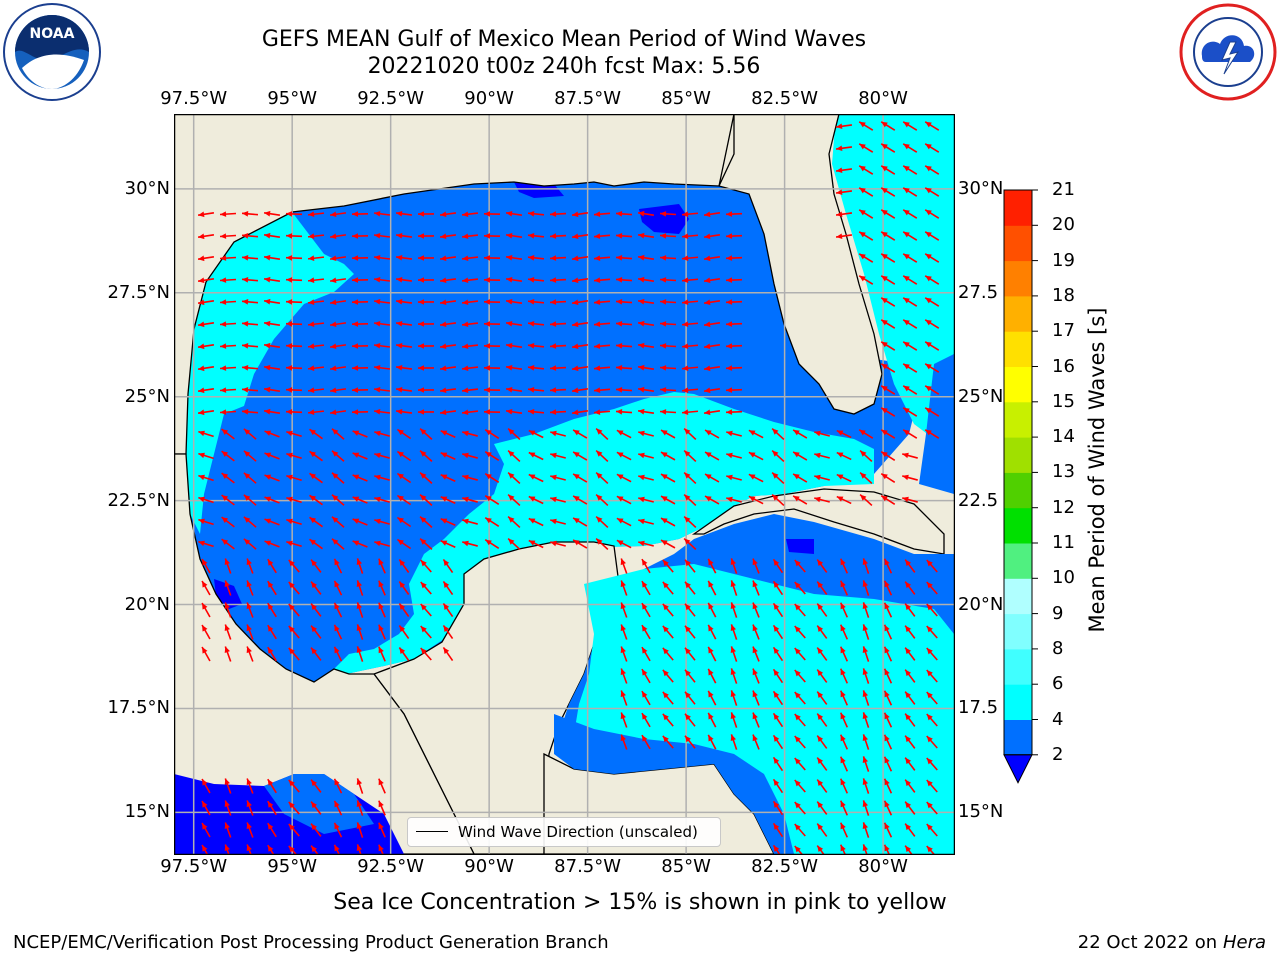 The height and width of the screenshot is (960, 1280). I want to click on ticks-bot-label: 87.5°W, so click(588, 866).